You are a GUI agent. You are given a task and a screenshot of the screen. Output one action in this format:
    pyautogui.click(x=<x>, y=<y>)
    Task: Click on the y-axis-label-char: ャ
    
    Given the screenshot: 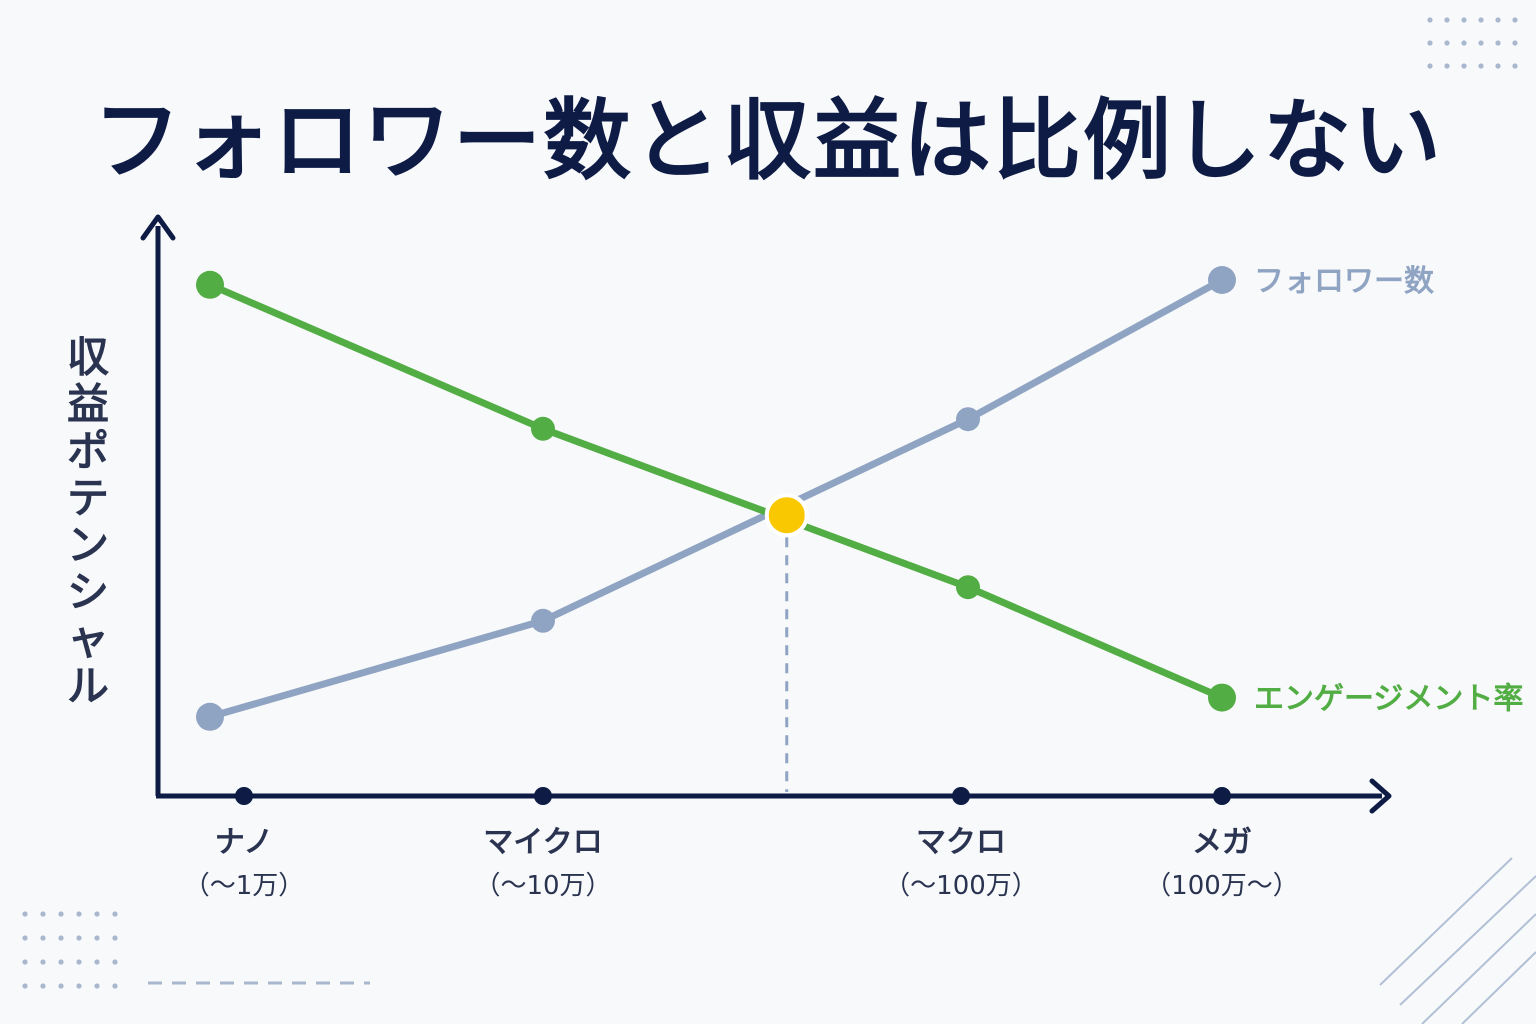 What is the action you would take?
    pyautogui.click(x=88, y=639)
    